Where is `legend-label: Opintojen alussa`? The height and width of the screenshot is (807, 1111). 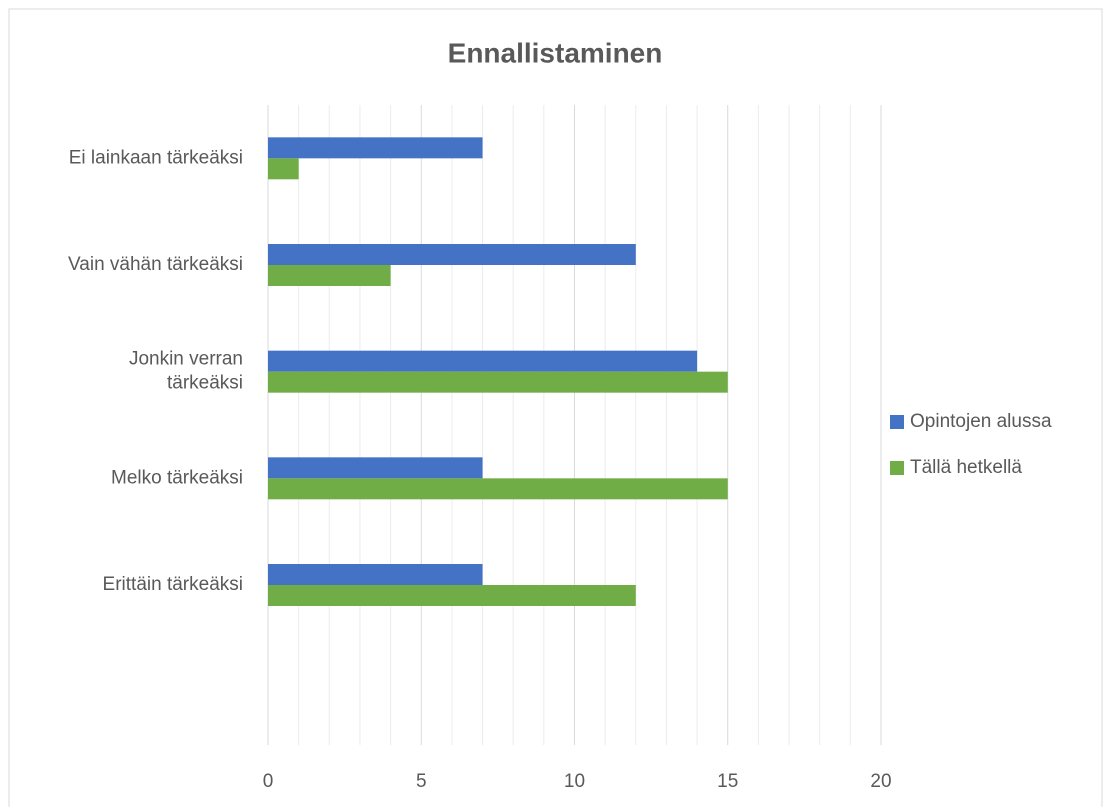 legend-label: Opintojen alussa is located at coordinates (981, 421).